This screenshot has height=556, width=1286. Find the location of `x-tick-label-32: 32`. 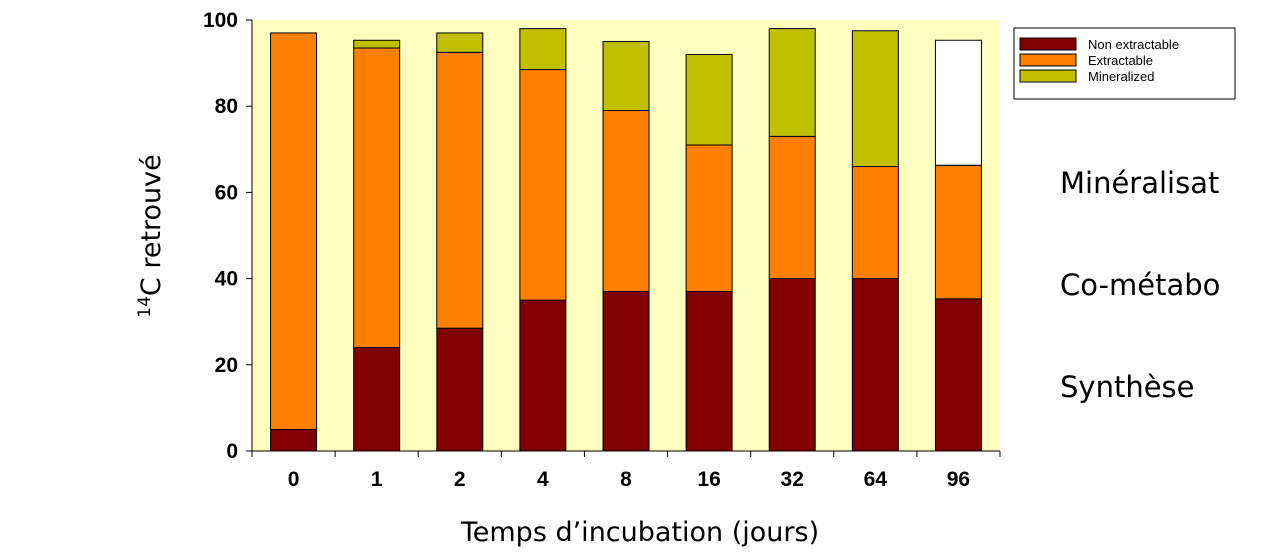

x-tick-label-32: 32 is located at coordinates (792, 479).